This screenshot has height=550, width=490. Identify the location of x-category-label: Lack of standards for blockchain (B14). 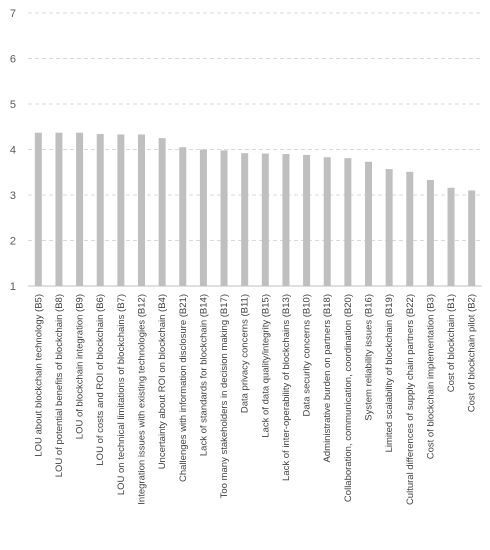
(203, 375).